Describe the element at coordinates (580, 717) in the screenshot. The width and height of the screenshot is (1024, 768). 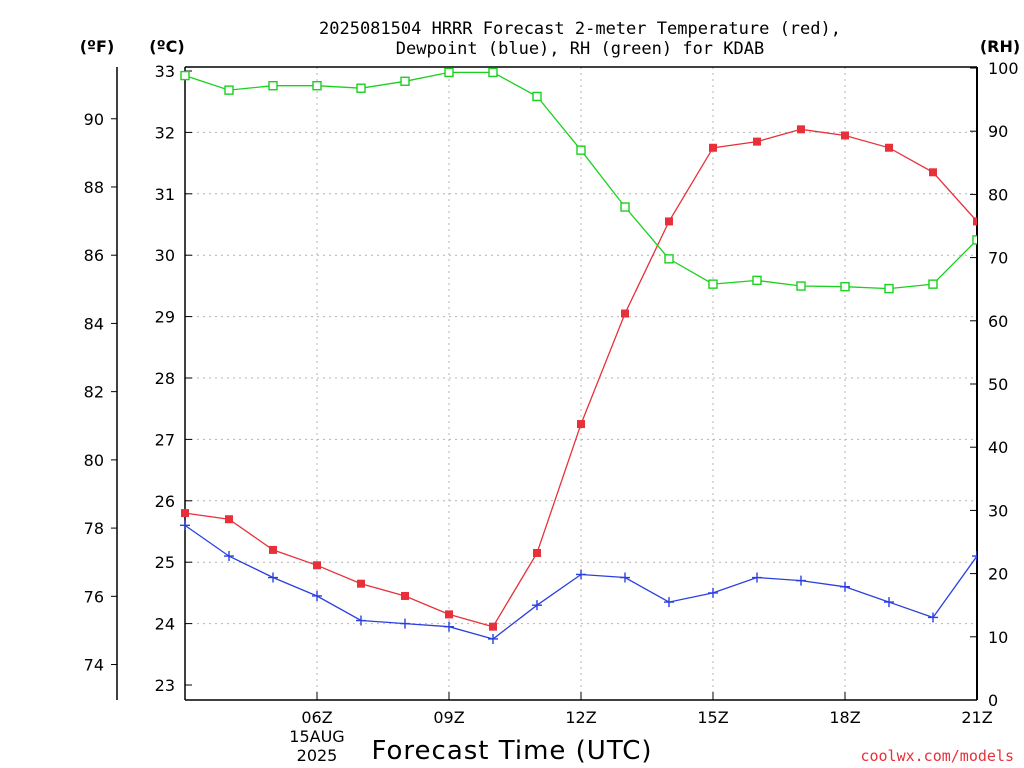
I see `x-tick-label: 12Z` at that location.